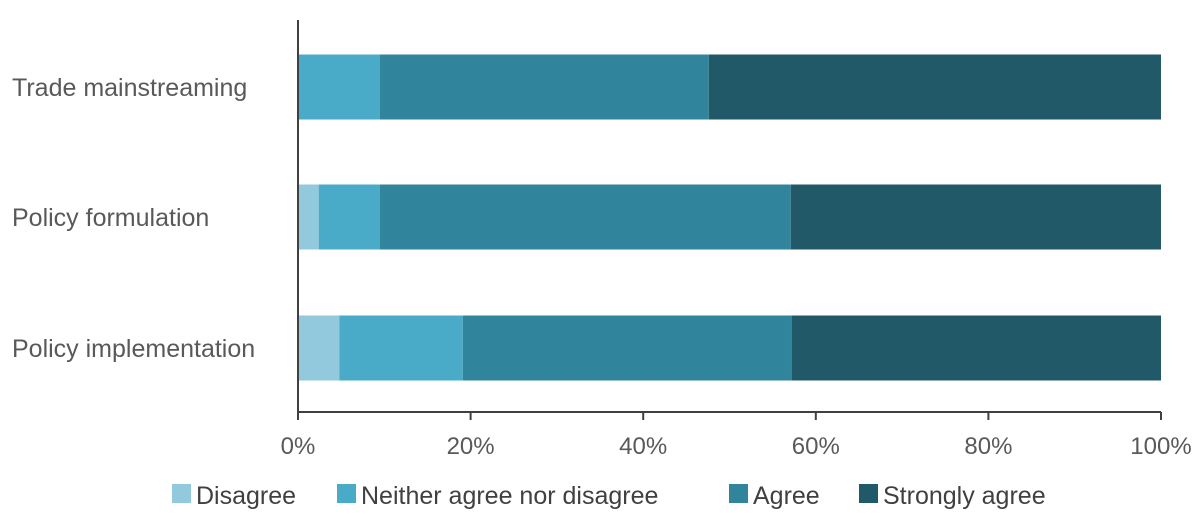  Describe the element at coordinates (786, 496) in the screenshot. I see `legend-label: Agree` at that location.